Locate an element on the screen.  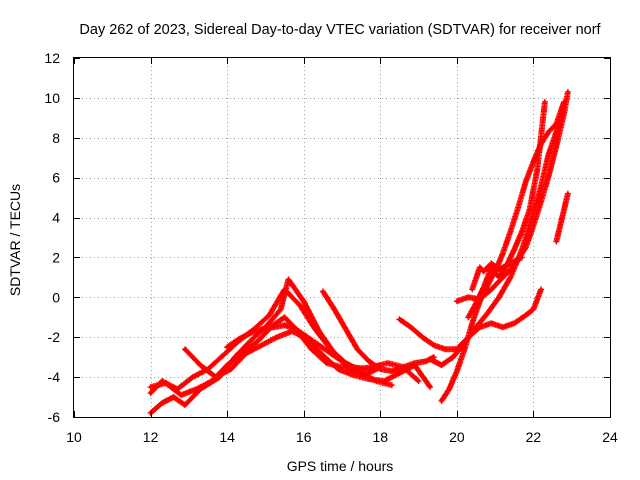
y-tick-label: -2 is located at coordinates (54, 337).